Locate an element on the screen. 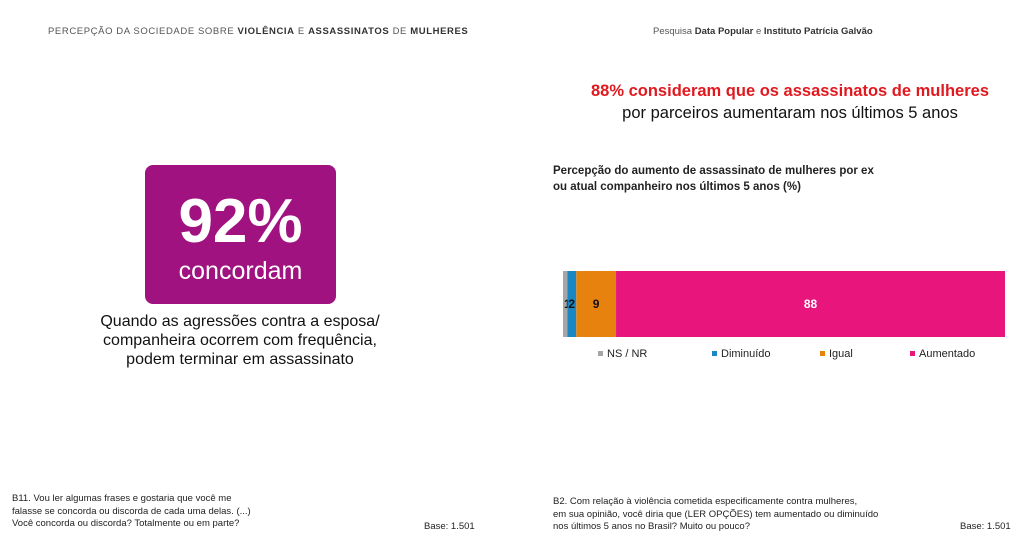 Image resolution: width=1024 pixels, height=556 pixels. header-bold-text: VIOLÊNCIA is located at coordinates (266, 31).